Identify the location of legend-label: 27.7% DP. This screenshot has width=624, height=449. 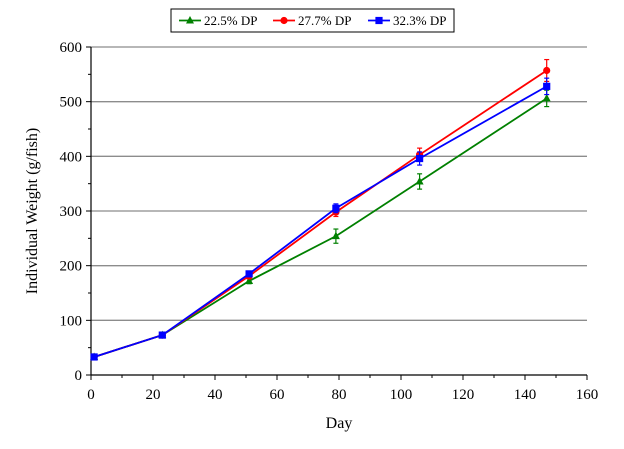
(324, 20).